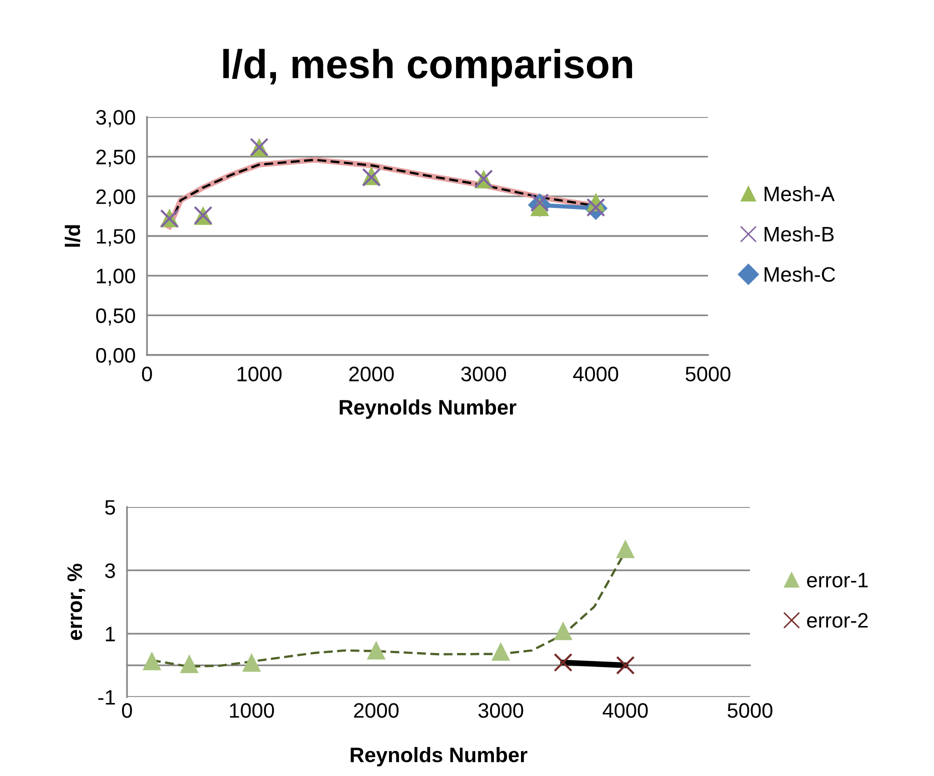  Describe the element at coordinates (116, 277) in the screenshot. I see `y-tick-label: 1,00` at that location.